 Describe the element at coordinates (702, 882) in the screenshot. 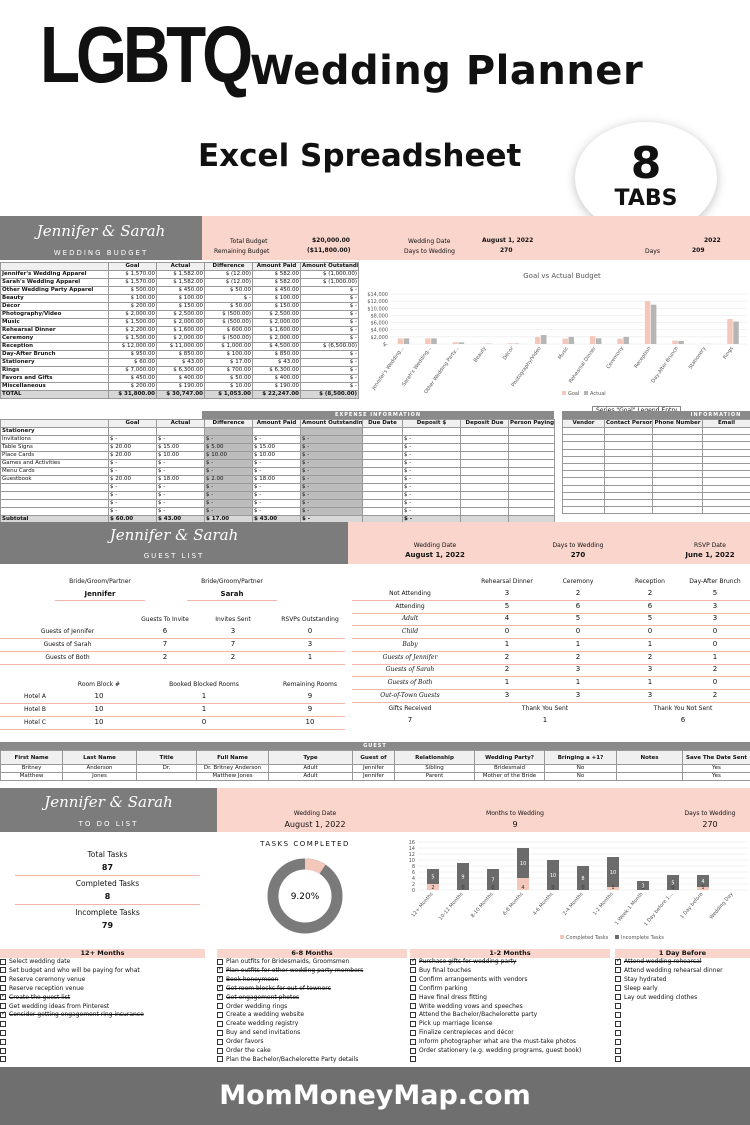

I see `task-label-incomplete: 4` at that location.